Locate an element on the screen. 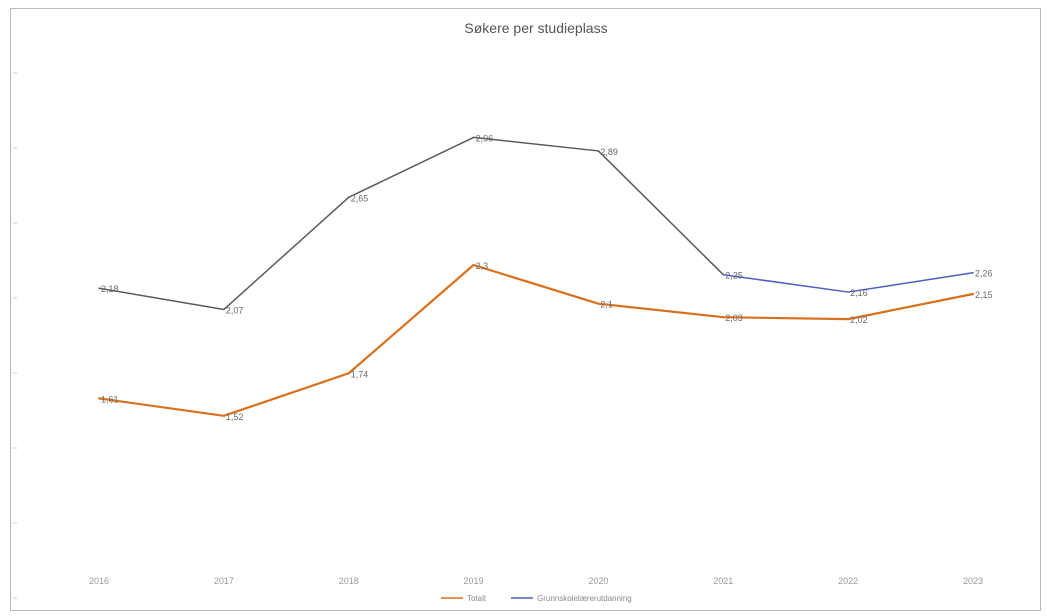 This screenshot has width=1047, height=616. x-tick-label: 2021 is located at coordinates (723, 581).